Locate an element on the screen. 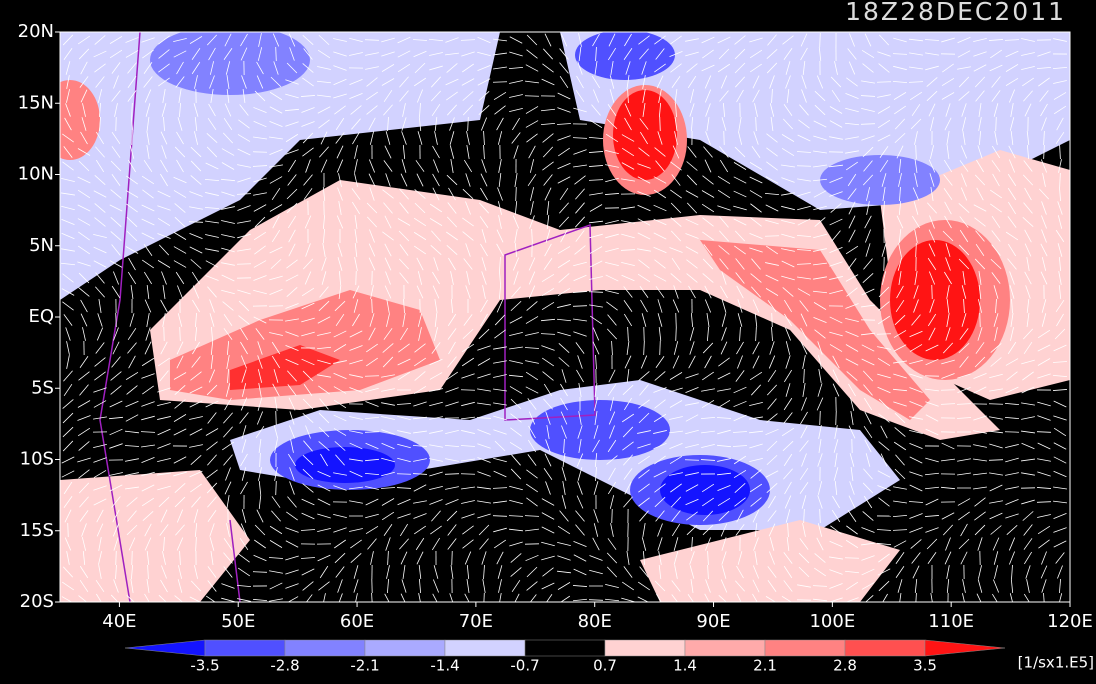 This screenshot has height=684, width=1096. y-tick-label: 15N is located at coordinates (36, 102).